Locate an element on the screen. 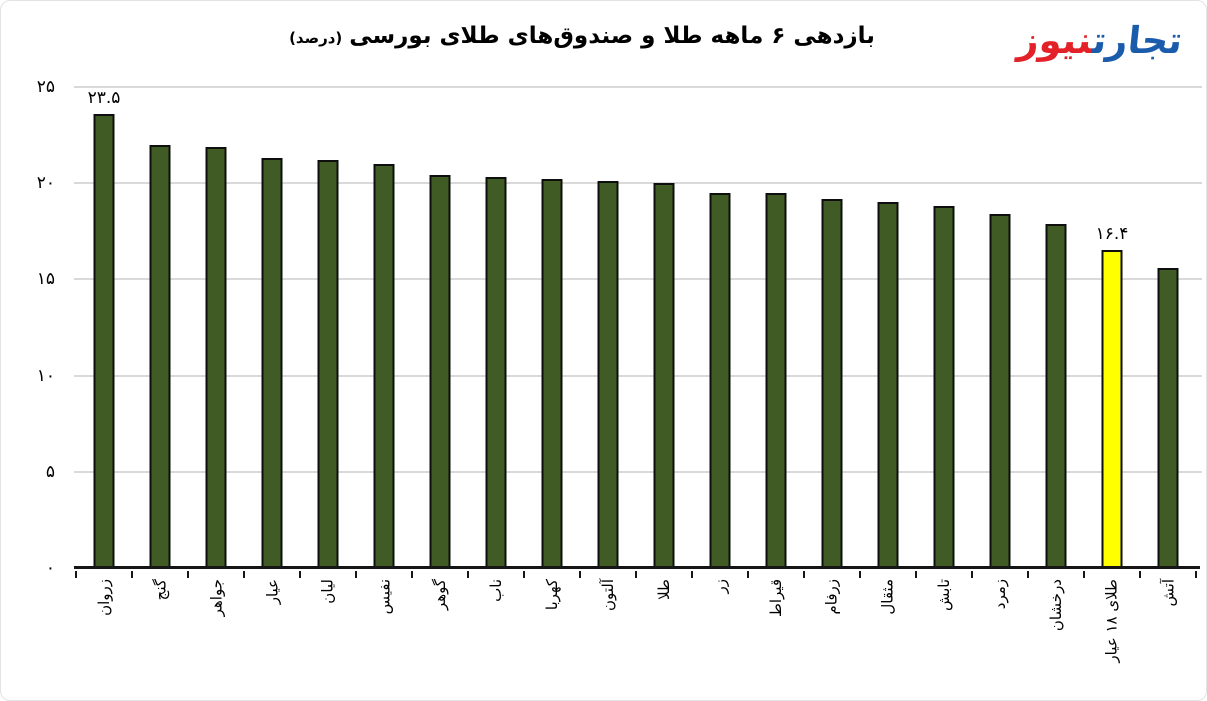  x-category-label: طلای ۱۸ عیار is located at coordinates (1112, 621).